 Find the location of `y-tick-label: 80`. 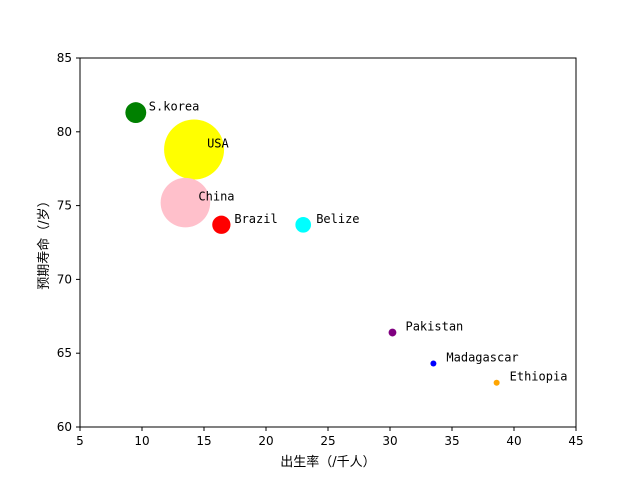

y-tick-label: 80 is located at coordinates (64, 132).